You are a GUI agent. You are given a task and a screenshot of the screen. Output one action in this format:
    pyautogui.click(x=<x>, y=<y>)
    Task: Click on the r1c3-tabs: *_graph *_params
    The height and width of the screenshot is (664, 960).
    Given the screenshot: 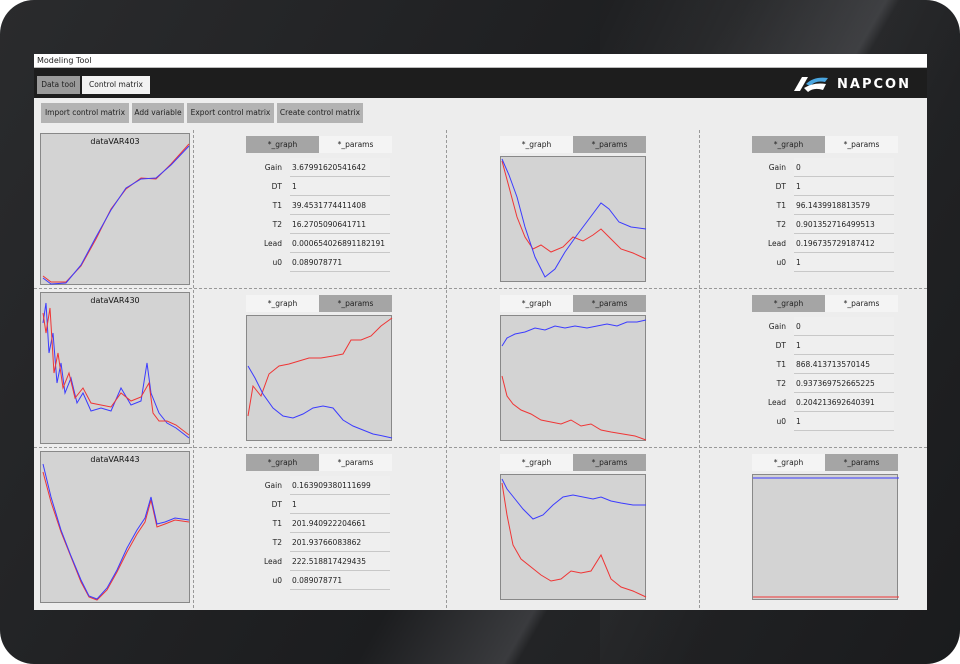 What is the action you would take?
    pyautogui.click(x=825, y=303)
    